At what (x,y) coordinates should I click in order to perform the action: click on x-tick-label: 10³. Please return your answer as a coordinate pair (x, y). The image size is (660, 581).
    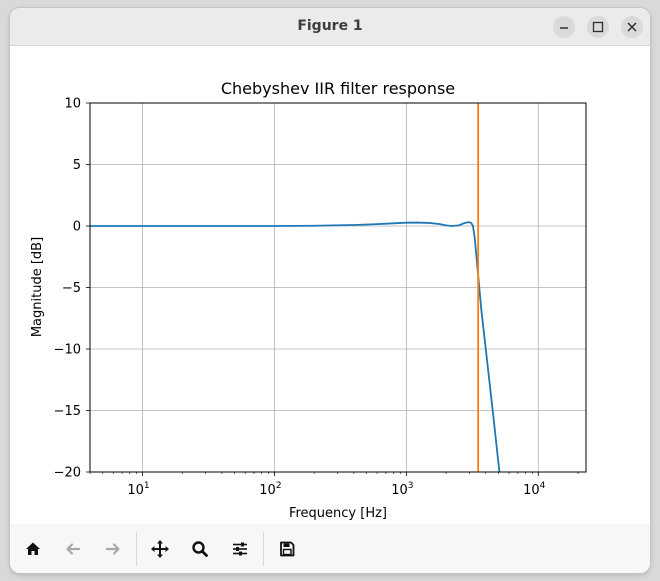
    Looking at the image, I should click on (402, 489).